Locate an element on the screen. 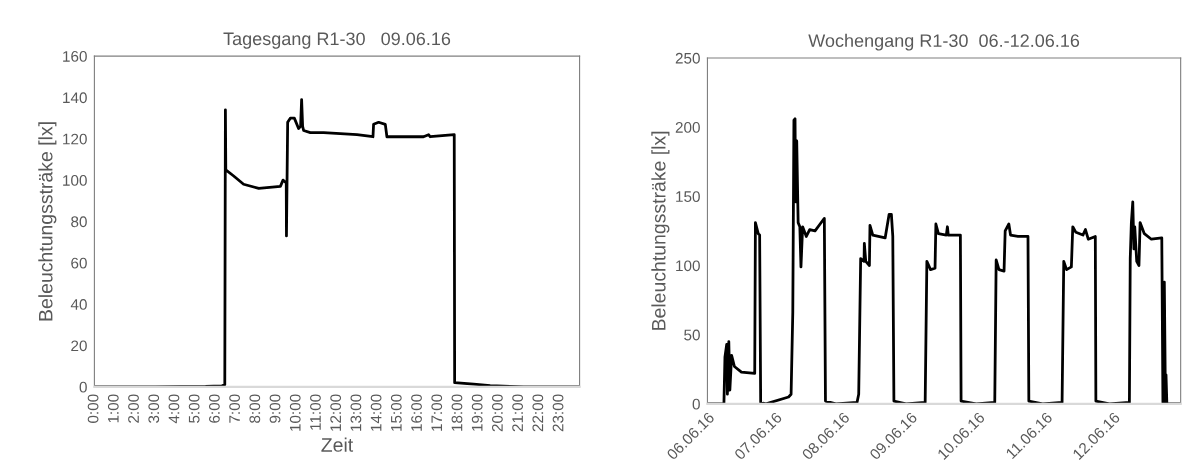  x-tick-label: 10:00 is located at coordinates (295, 412).